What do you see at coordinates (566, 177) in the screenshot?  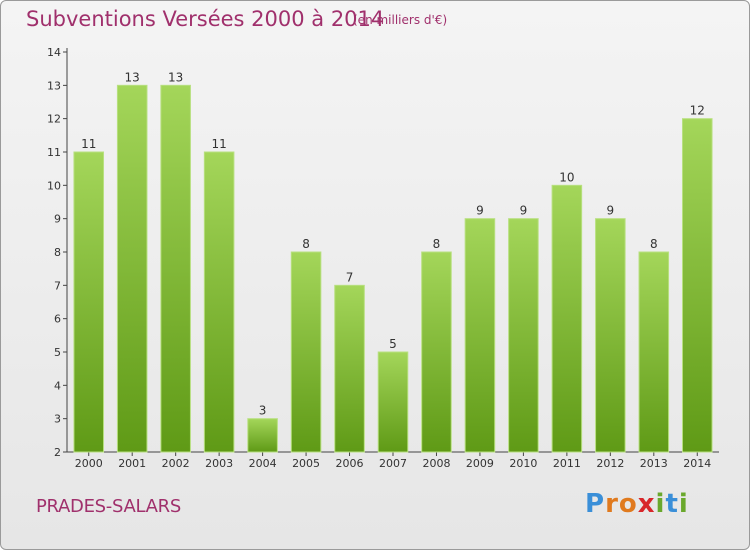 I see `data-label-2011: 10` at bounding box center [566, 177].